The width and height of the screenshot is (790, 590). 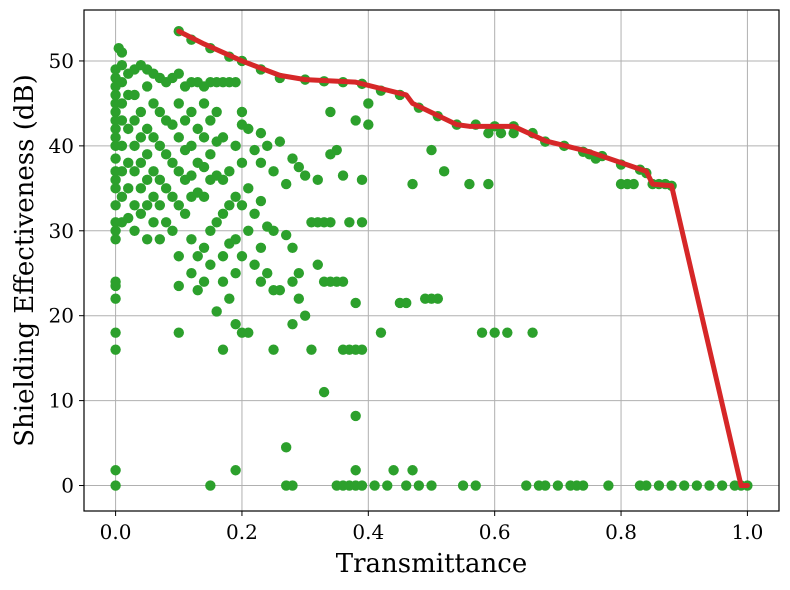 What do you see at coordinates (67, 486) in the screenshot?
I see `y-tick-label: 0` at bounding box center [67, 486].